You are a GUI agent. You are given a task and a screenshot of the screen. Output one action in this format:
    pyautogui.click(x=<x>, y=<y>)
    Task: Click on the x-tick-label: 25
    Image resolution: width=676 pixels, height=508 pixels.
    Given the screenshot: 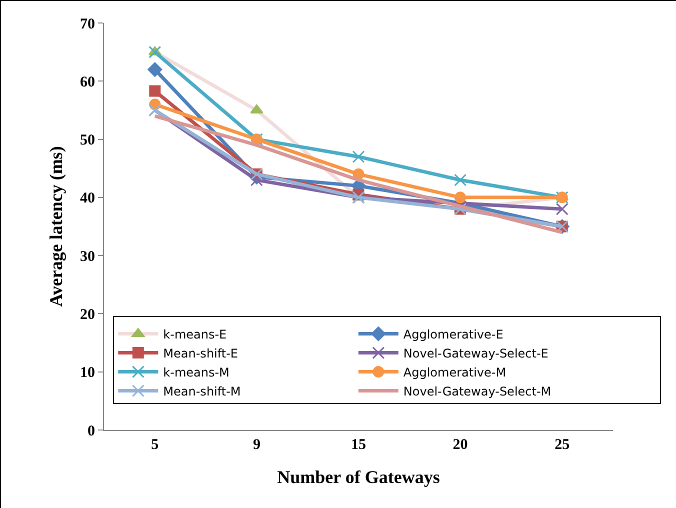 What is the action you would take?
    pyautogui.click(x=562, y=445)
    